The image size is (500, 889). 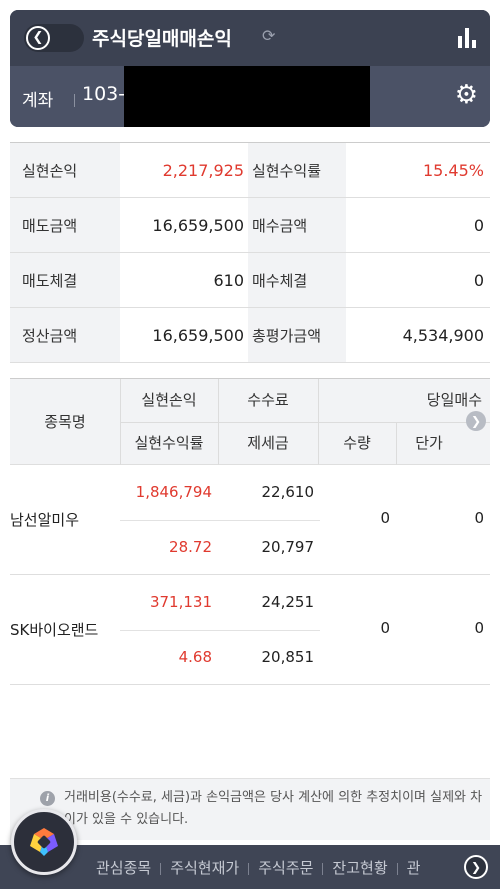 I want to click on account-number: 103-, so click(x=104, y=94).